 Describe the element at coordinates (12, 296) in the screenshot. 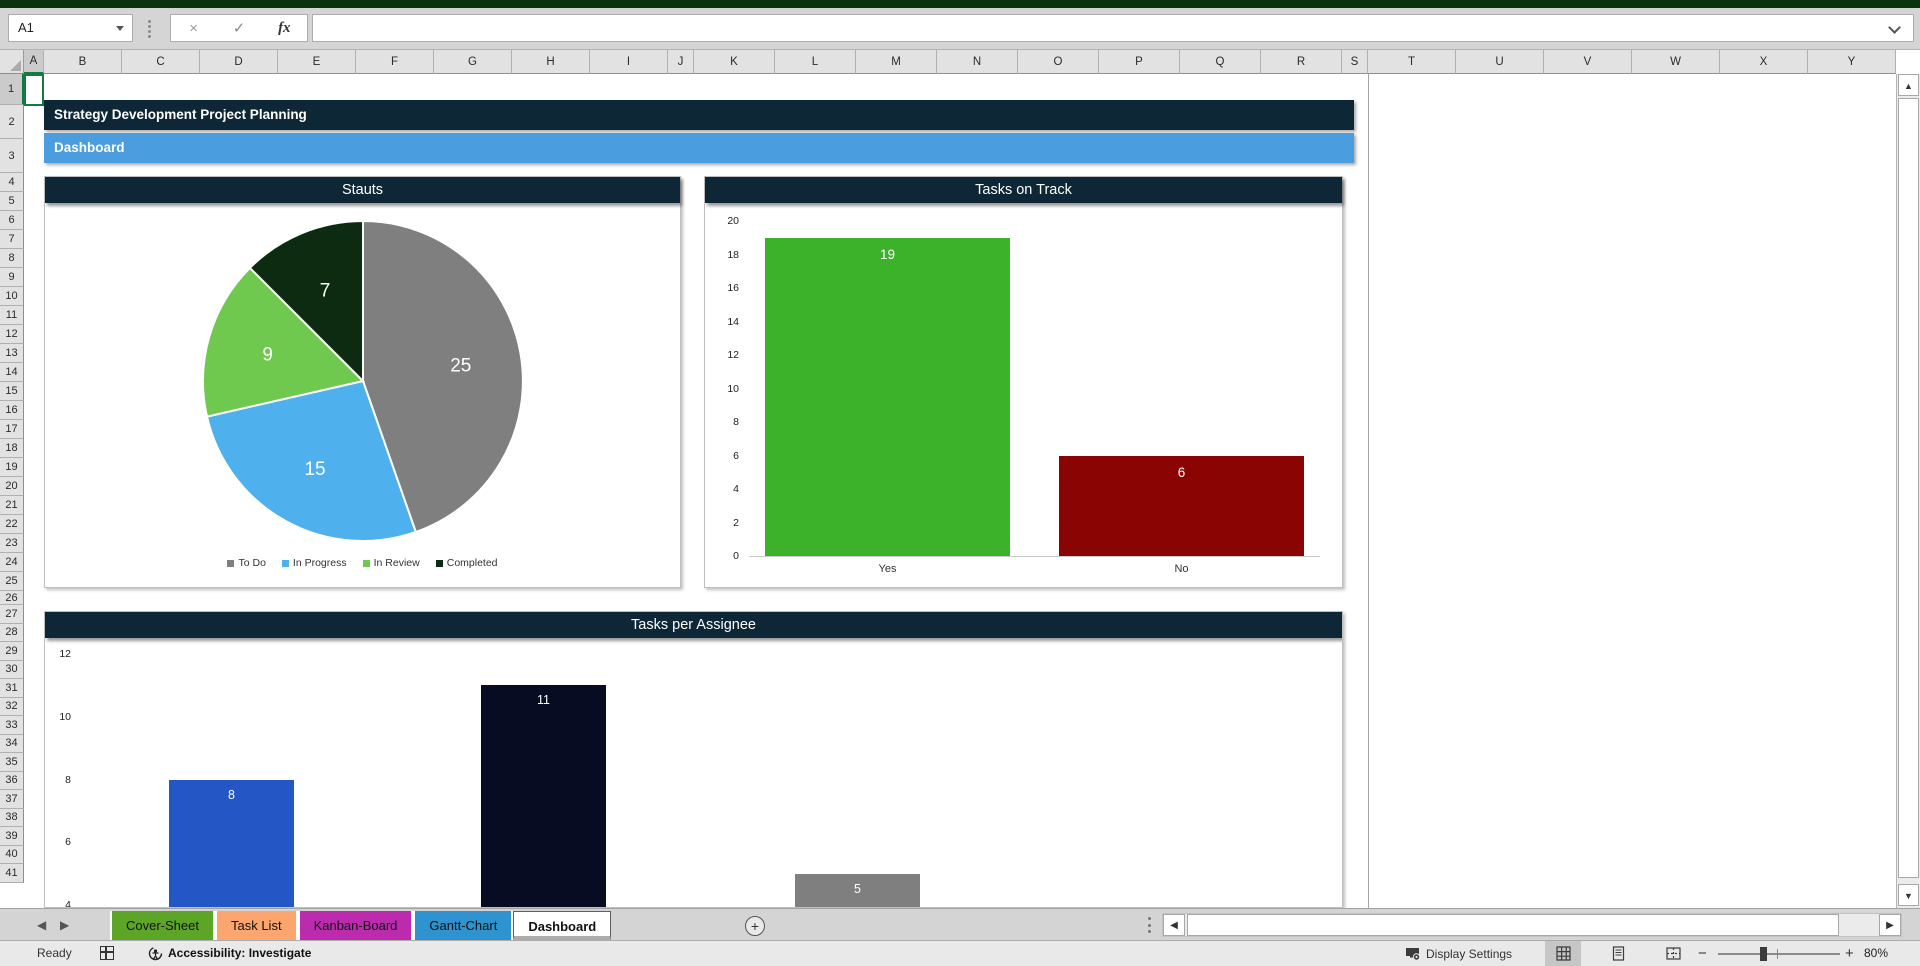

I see `row-header-10: 10` at that location.